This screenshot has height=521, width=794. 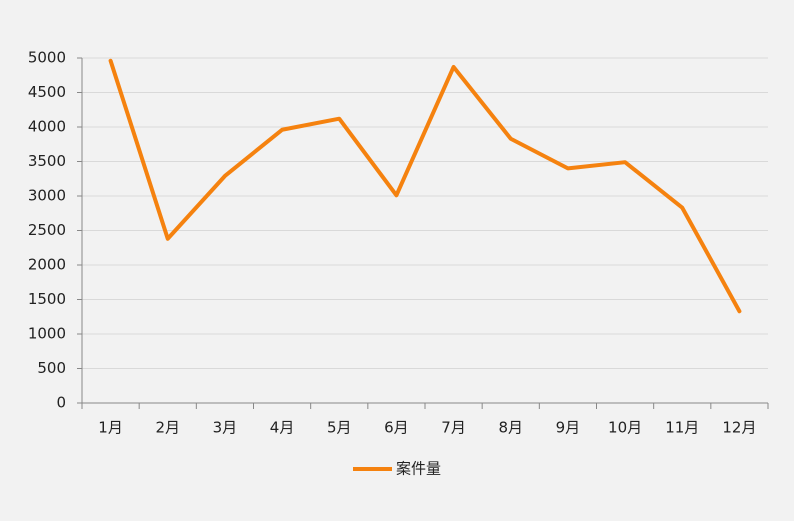 I want to click on y-tick-label: 3000, so click(x=47, y=196).